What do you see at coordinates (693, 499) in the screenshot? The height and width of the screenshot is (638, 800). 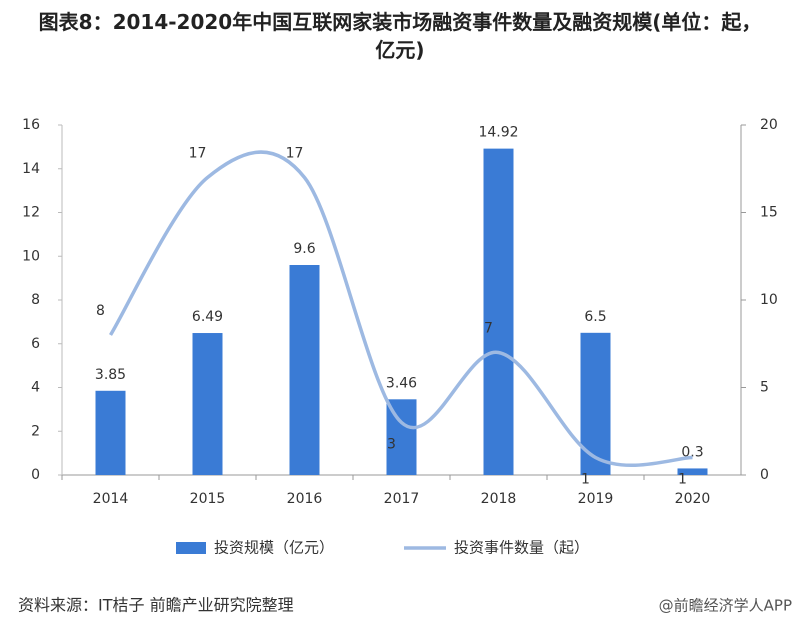 I see `x-tick-label: 2020` at bounding box center [693, 499].